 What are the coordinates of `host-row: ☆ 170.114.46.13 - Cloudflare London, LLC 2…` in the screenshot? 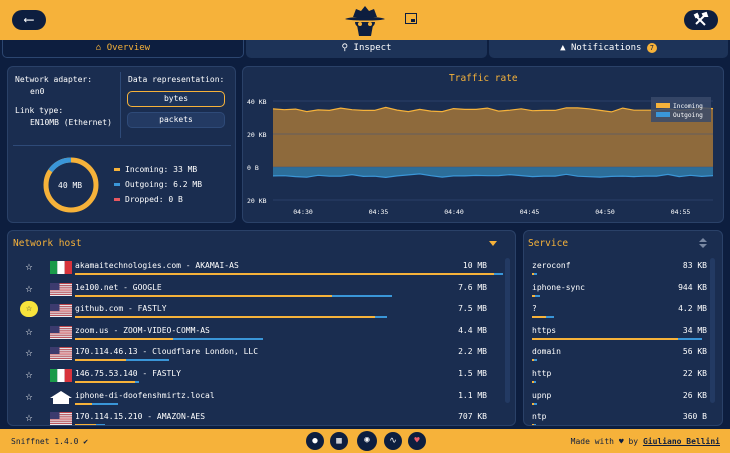 It's located at (258, 354).